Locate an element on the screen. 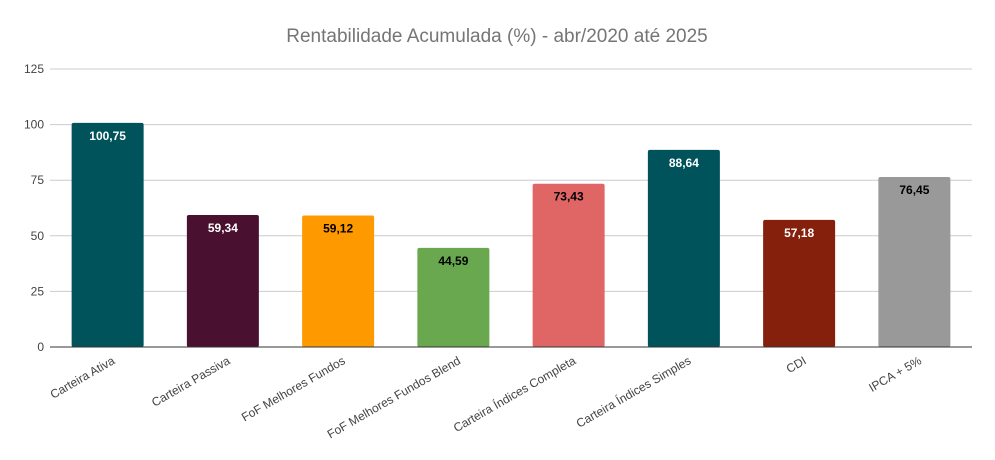 Image resolution: width=995 pixels, height=460 pixels. data-label: 59,34 is located at coordinates (223, 228).